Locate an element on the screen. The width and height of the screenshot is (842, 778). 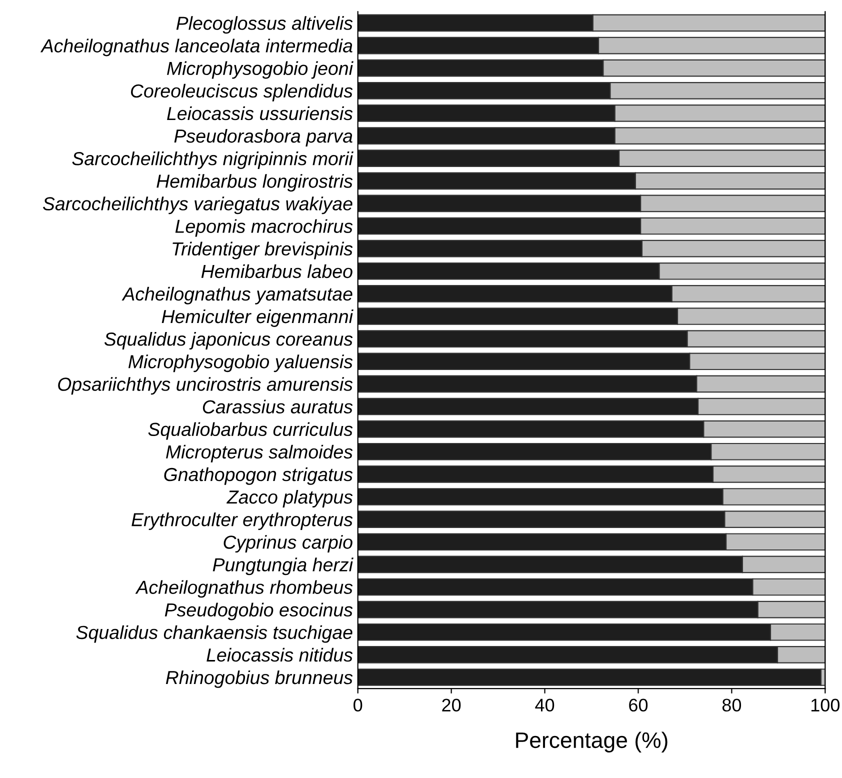
y-tick-label: Rhinogobius brunneus is located at coordinates (259, 679).